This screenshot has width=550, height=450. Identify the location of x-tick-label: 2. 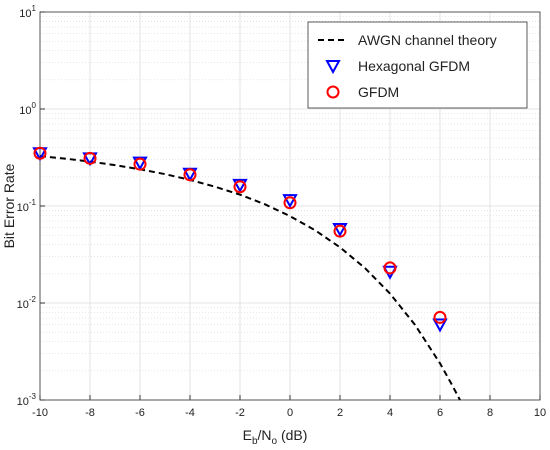
(340, 413).